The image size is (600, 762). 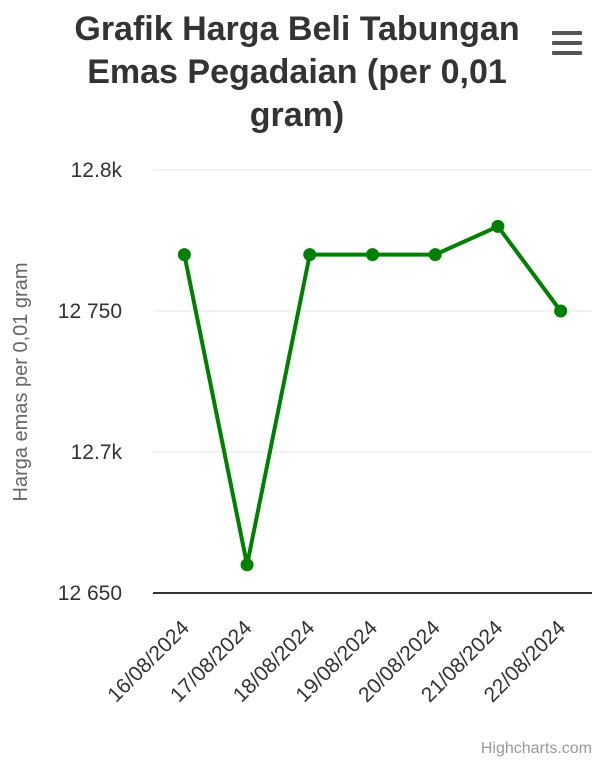 I want to click on y-tick-label: 12 750, so click(x=90, y=311).